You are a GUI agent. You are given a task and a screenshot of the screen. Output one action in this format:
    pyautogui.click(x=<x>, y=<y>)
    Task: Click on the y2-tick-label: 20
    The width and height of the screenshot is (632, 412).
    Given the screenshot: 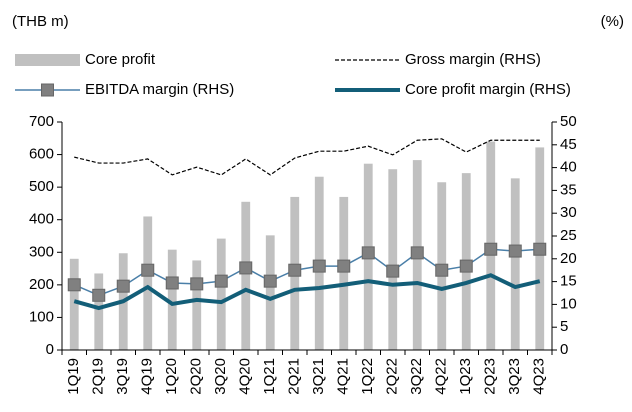 What is the action you would take?
    pyautogui.click(x=568, y=258)
    